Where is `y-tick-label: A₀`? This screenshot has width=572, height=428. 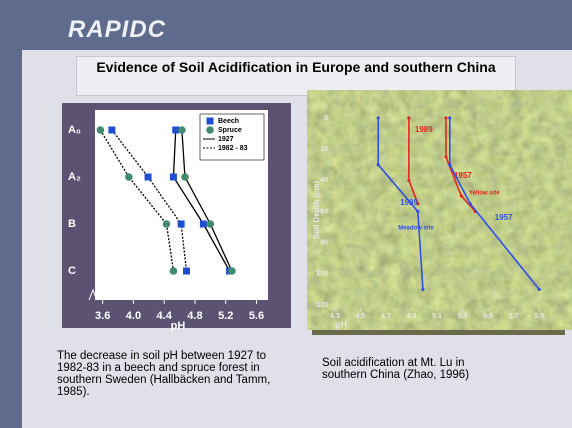 y-tick-label: A₀ is located at coordinates (74, 130).